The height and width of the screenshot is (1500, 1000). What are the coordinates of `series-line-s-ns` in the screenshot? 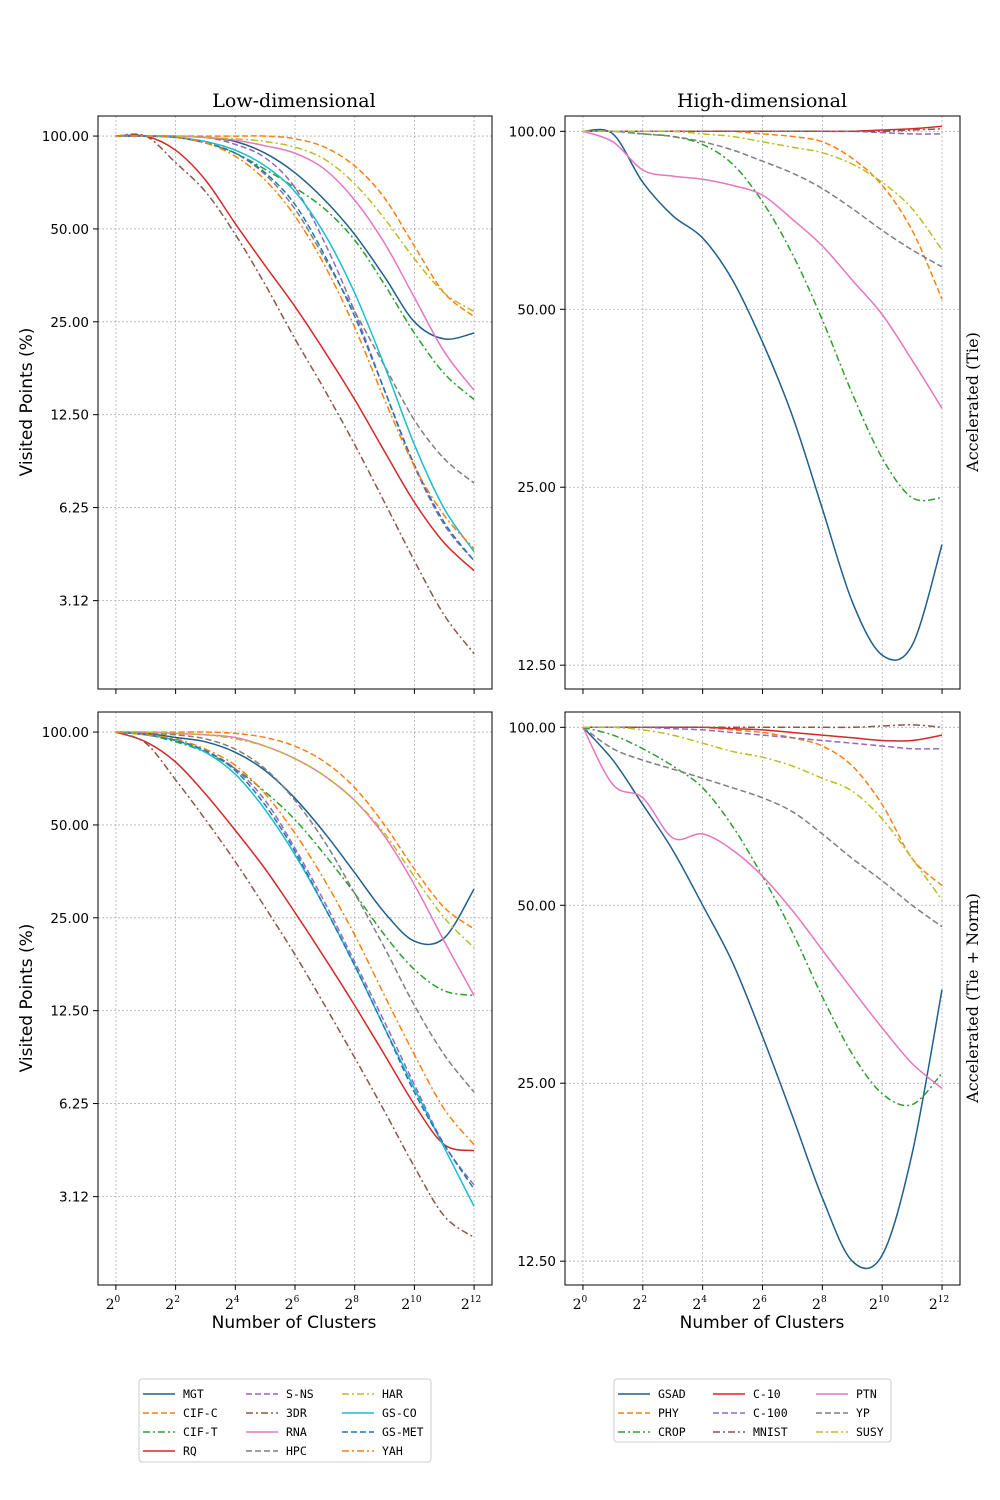 It's located at (295, 958).